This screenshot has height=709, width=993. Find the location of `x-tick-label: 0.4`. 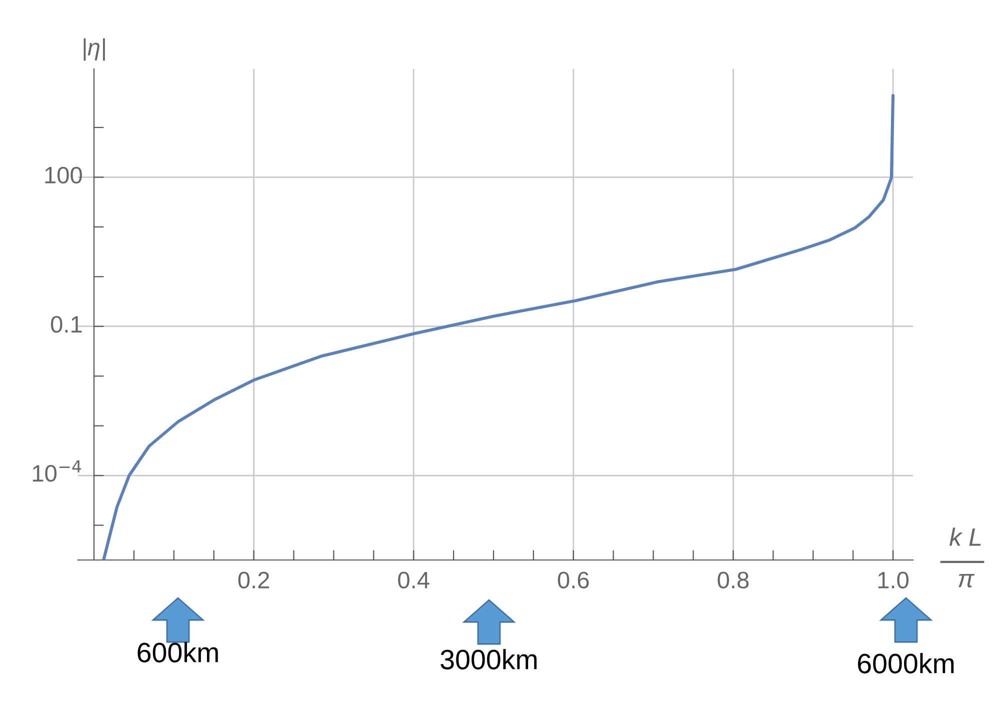

x-tick-label: 0.4 is located at coordinates (414, 580).